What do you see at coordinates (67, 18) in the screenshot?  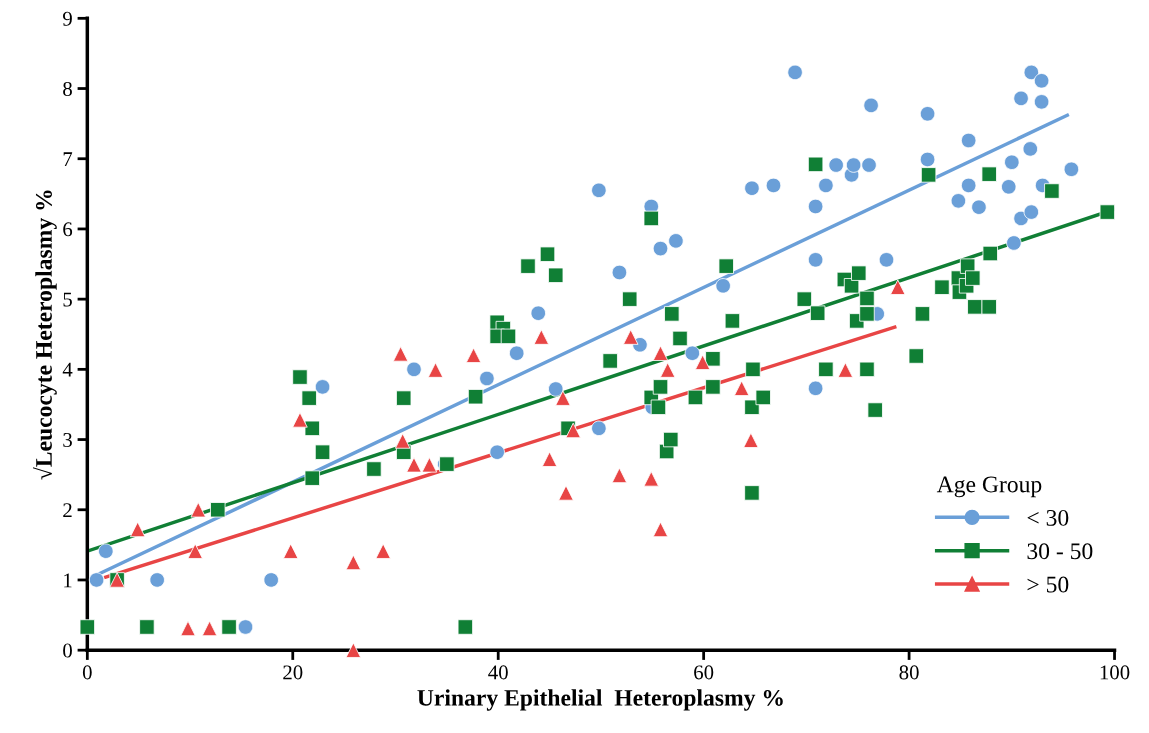 I see `y-tick-label: 9` at bounding box center [67, 18].